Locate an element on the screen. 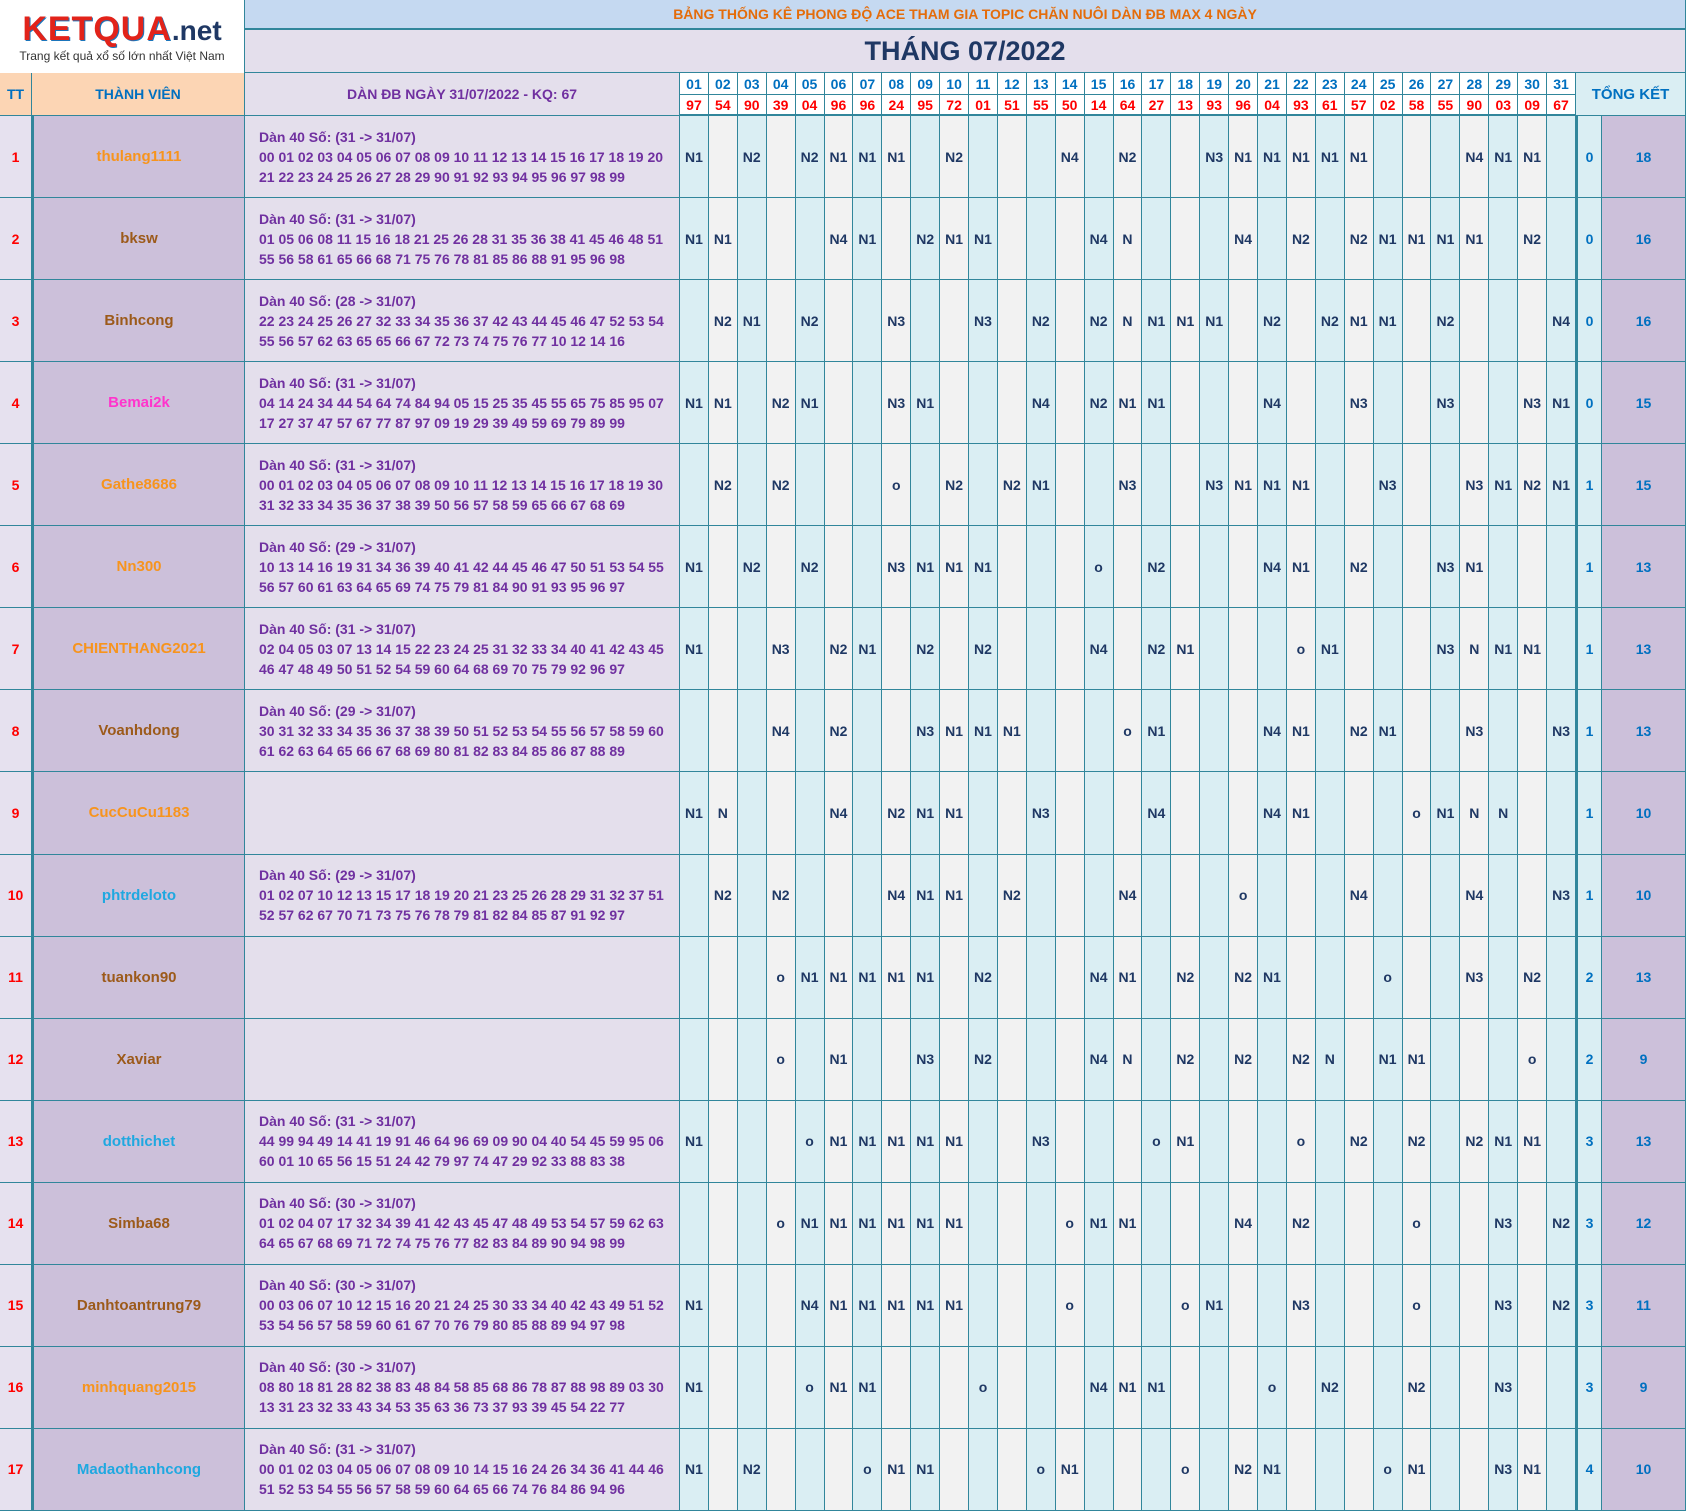 This screenshot has height=1511, width=1686. member-name: Nn300 is located at coordinates (138, 567).